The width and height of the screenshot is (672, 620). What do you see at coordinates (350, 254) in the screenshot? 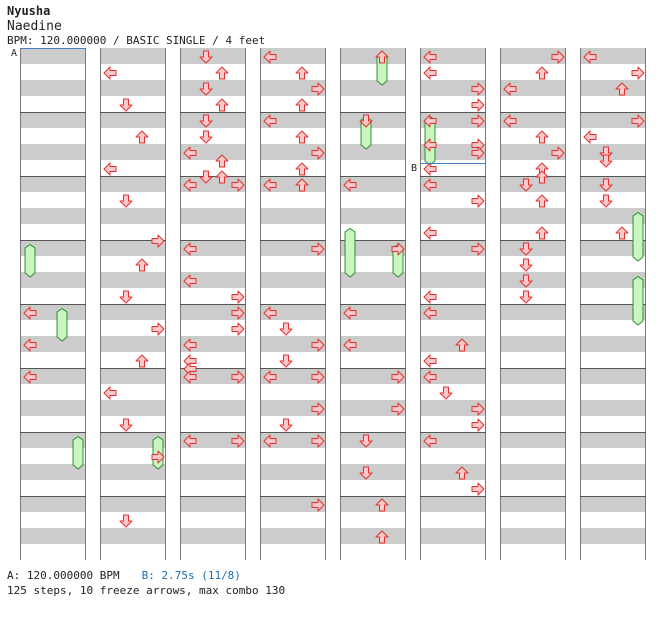
I see `freeze-arrow-left` at bounding box center [350, 254].